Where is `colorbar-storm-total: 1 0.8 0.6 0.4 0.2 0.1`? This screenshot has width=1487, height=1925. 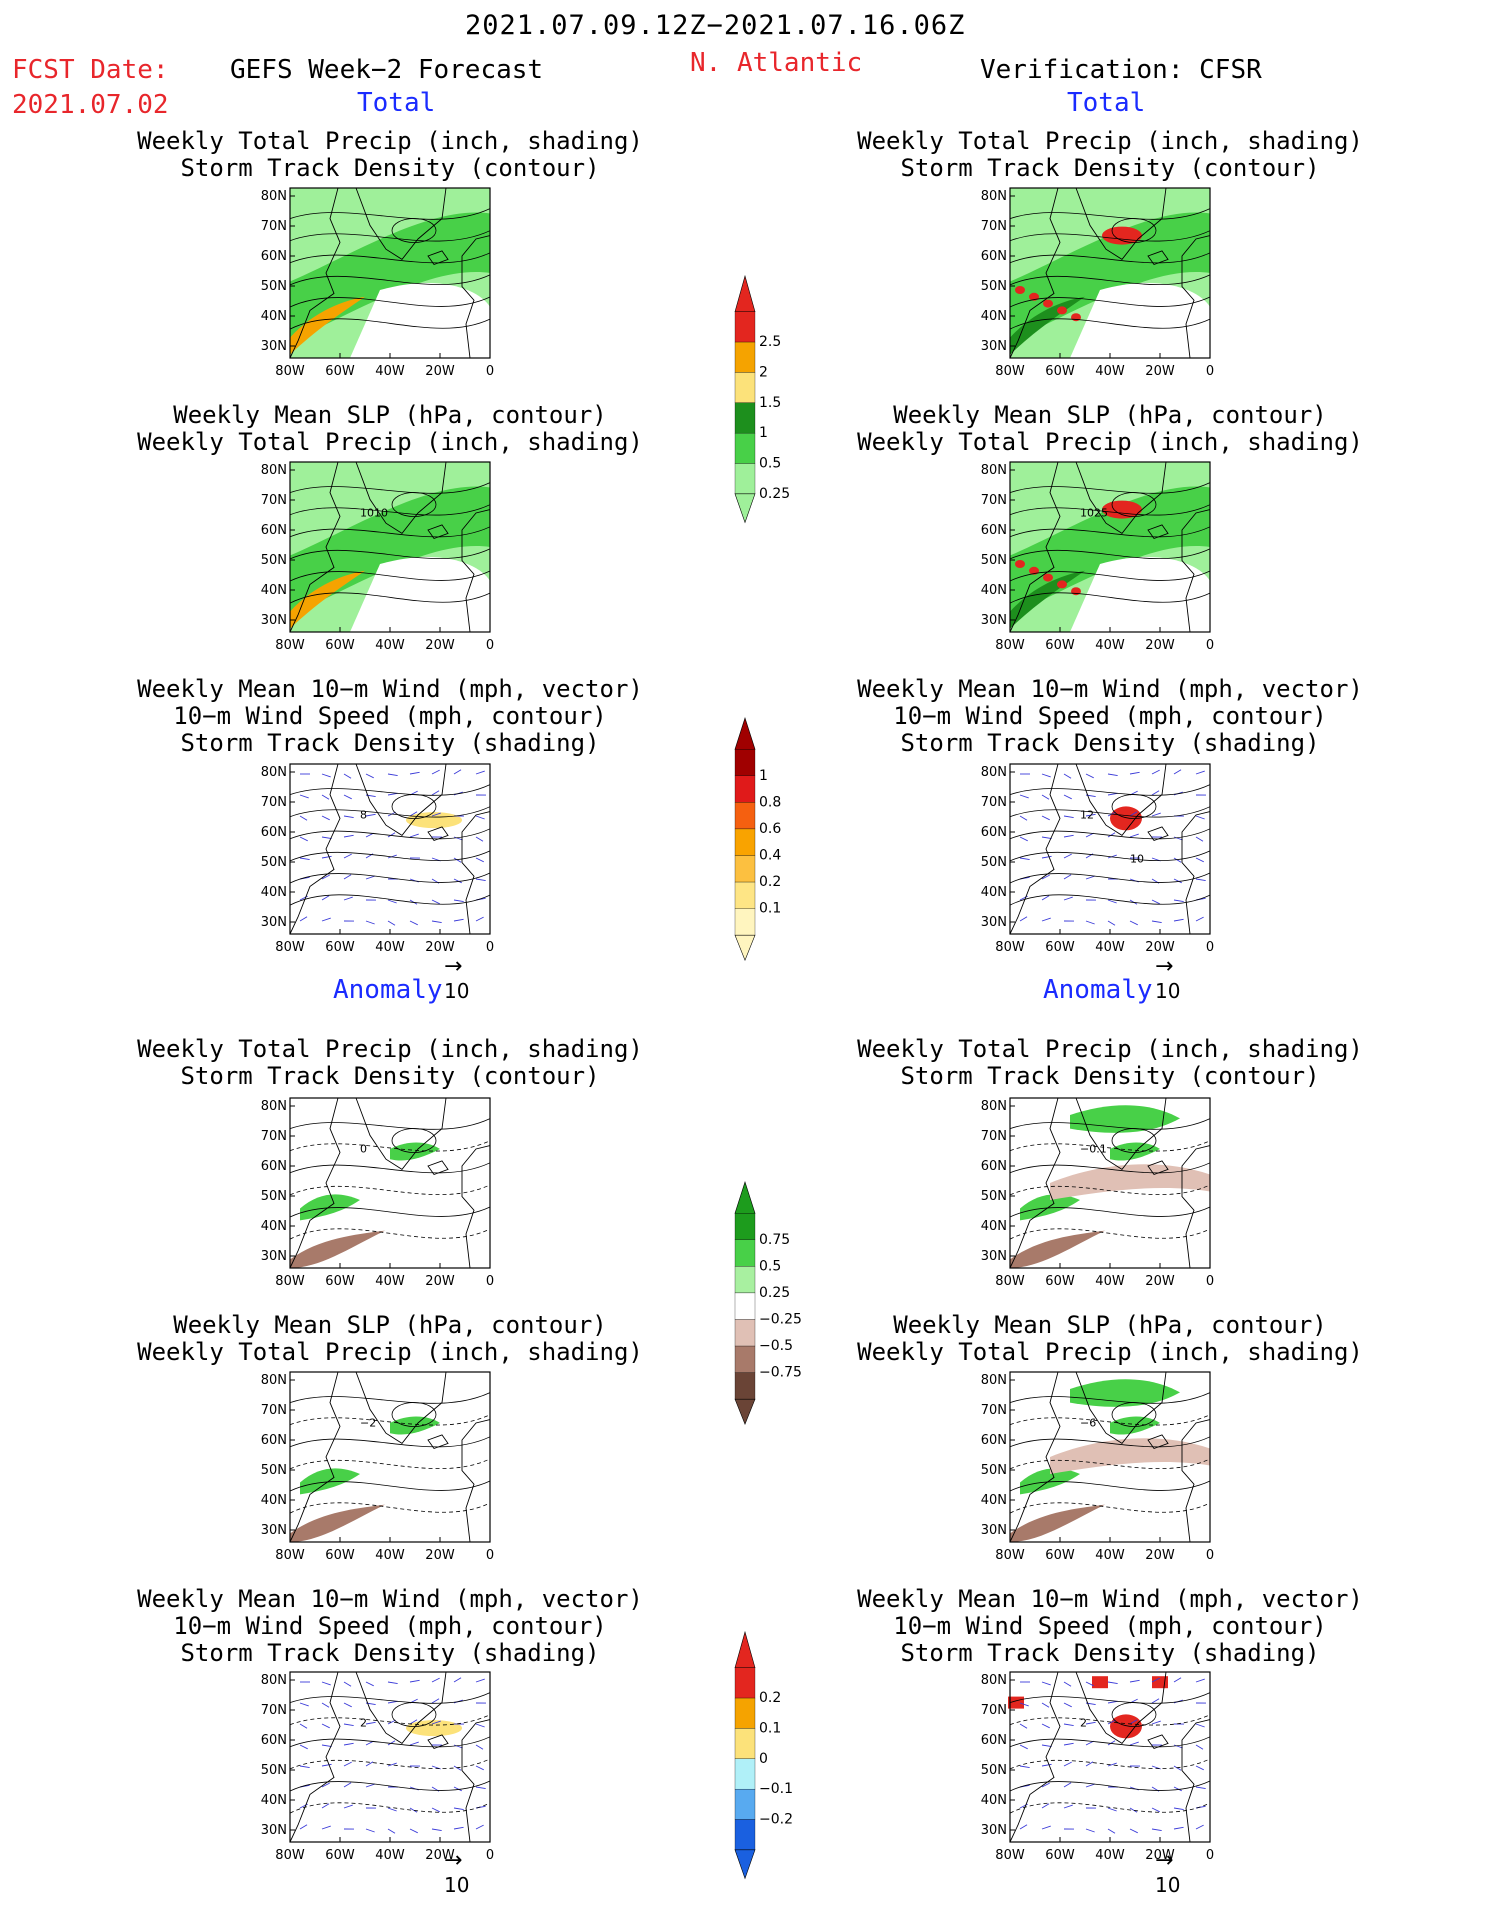
colorbar-storm-total: 1 0.8 0.6 0.4 0.2 0.1 is located at coordinates (757, 839).